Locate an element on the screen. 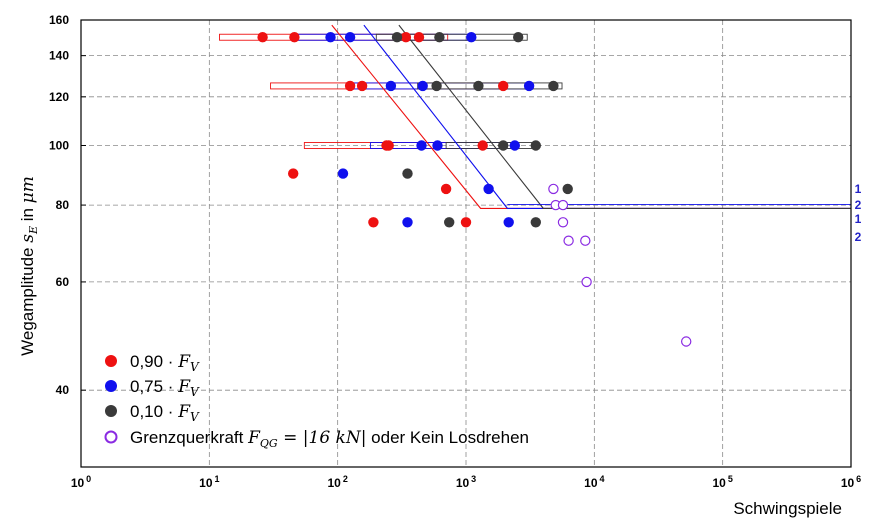 The image size is (870, 532). y-axis-title-suffix: in is located at coordinates (27, 214).